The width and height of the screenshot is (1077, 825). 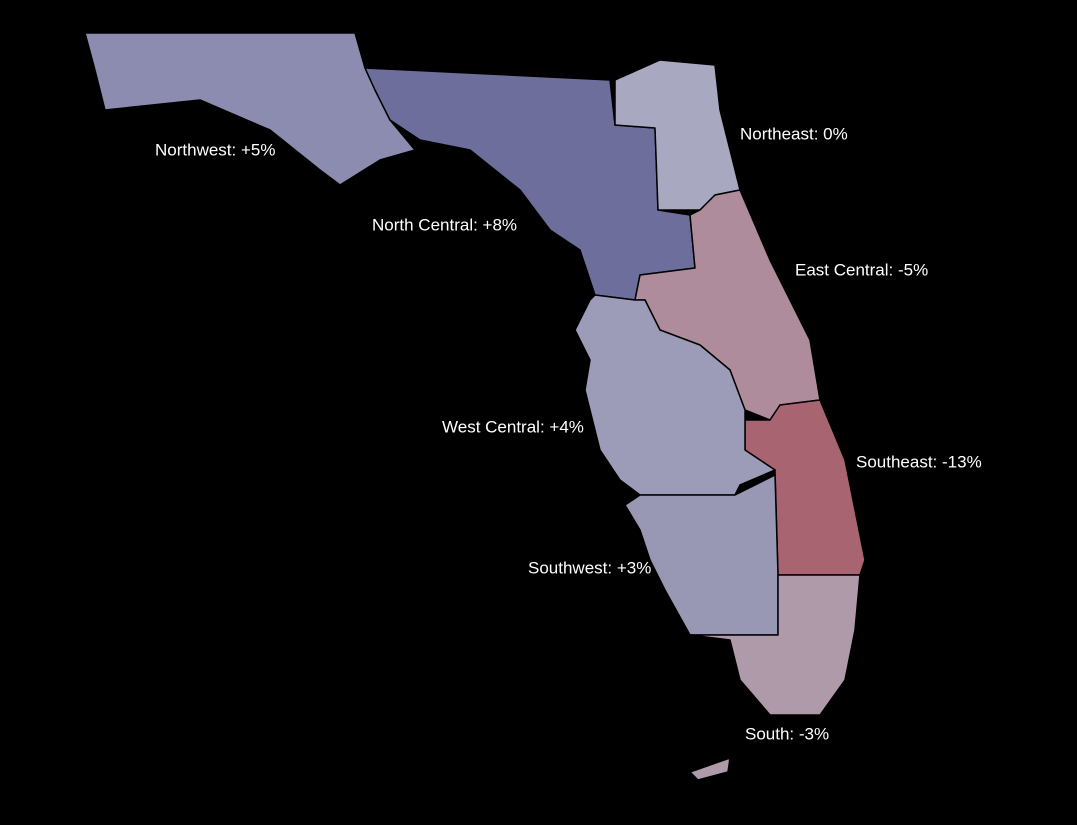 What do you see at coordinates (861, 269) in the screenshot?
I see `region-label: East Central: -5%` at bounding box center [861, 269].